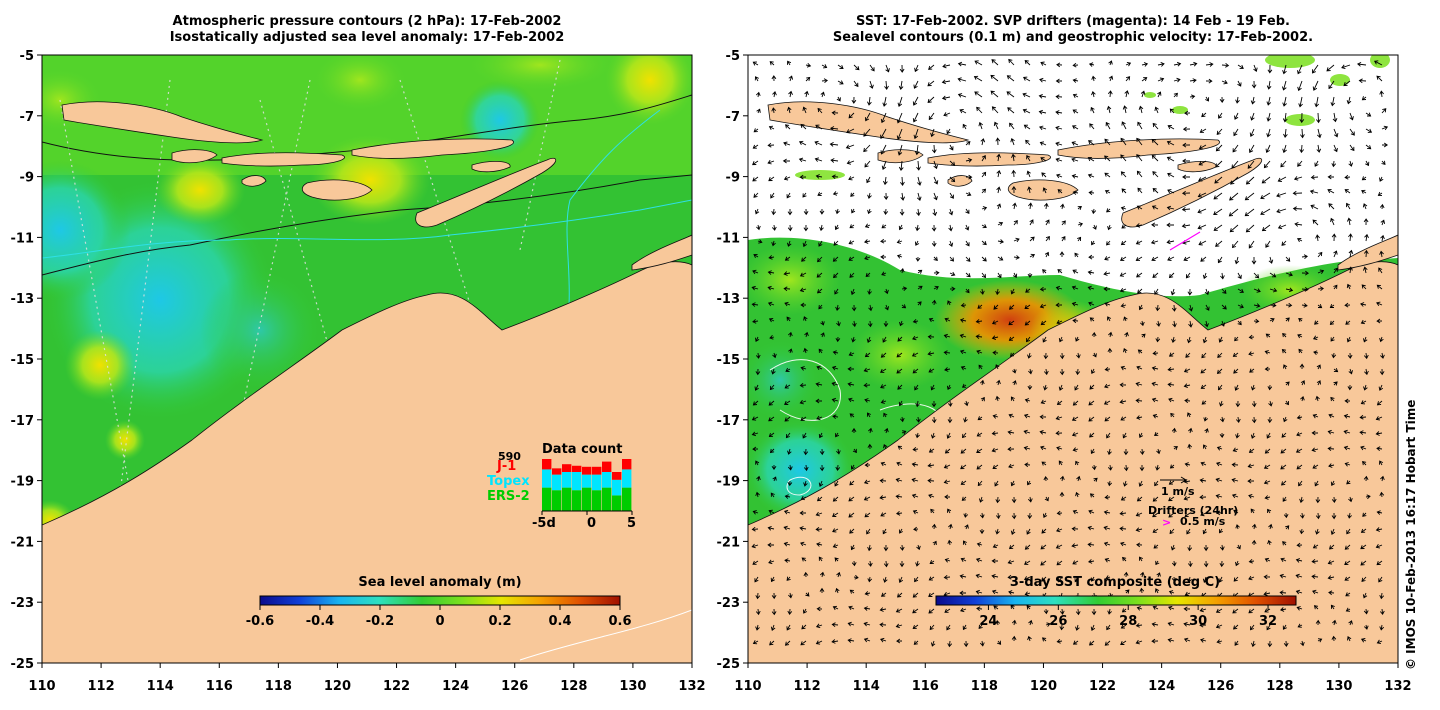  Describe the element at coordinates (573, 686) in the screenshot. I see `left-lon-tick-label: 128` at that location.